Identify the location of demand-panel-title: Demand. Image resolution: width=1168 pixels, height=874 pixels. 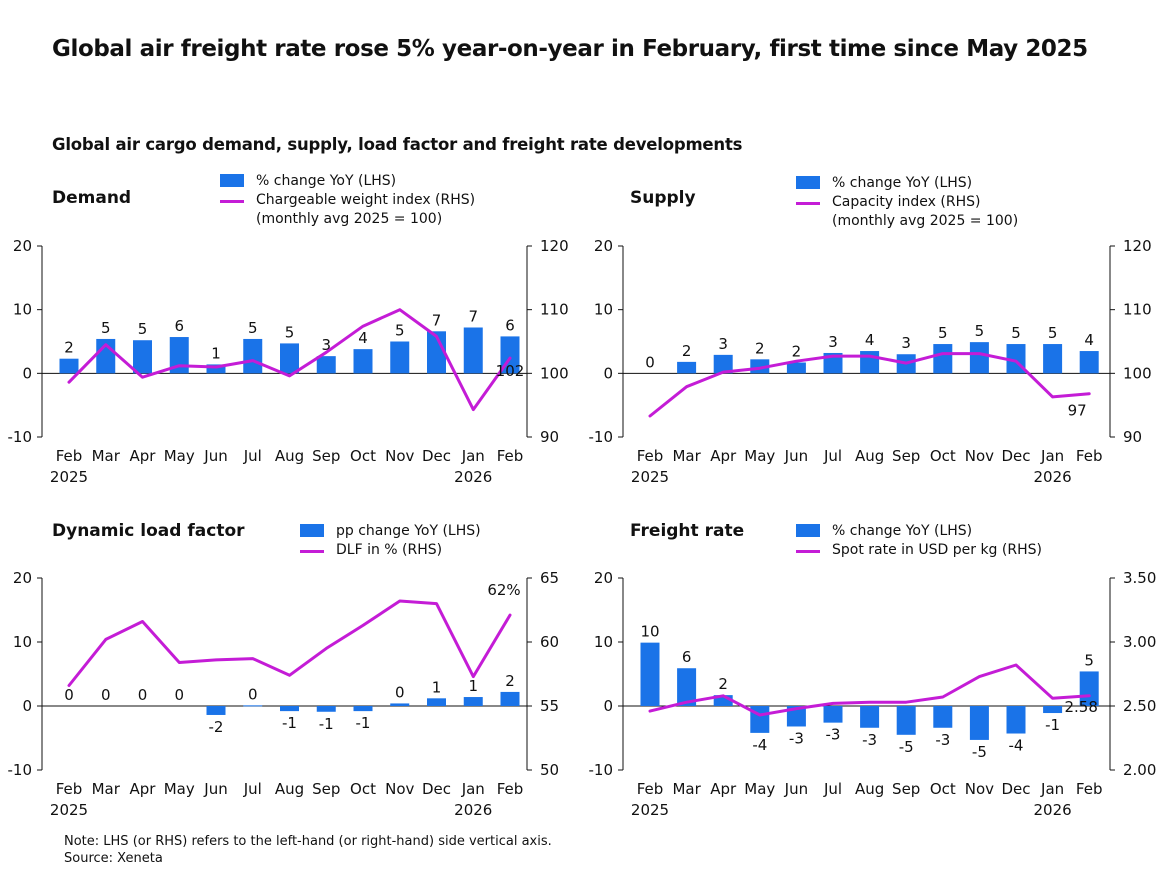
(92, 198).